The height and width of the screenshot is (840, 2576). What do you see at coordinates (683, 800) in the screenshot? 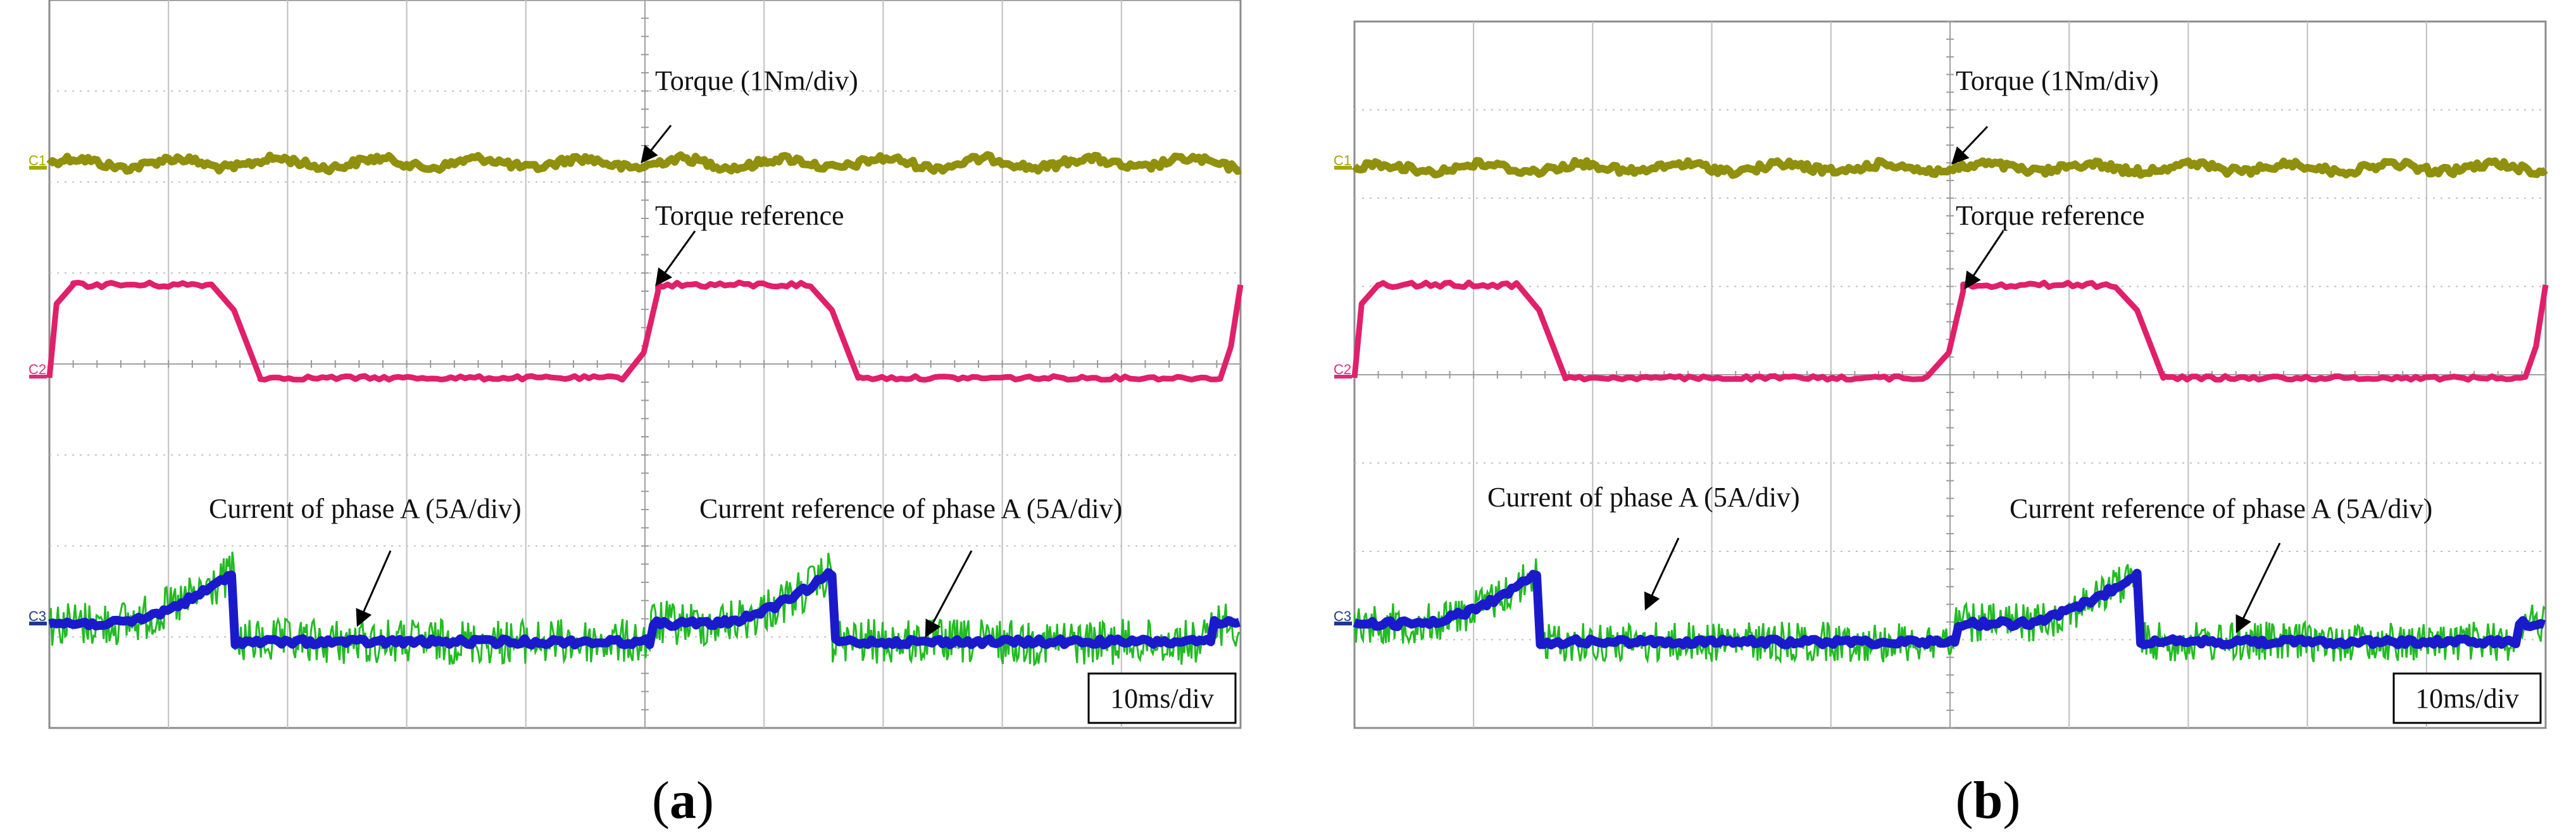
I see `panel-label-a: (a)` at bounding box center [683, 800].